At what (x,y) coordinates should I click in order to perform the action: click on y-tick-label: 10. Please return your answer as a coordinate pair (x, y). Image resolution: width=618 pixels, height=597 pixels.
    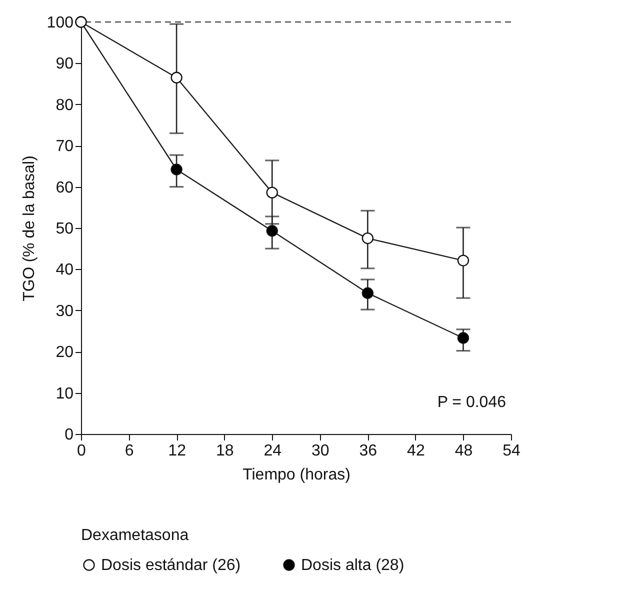
    Looking at the image, I should click on (65, 393).